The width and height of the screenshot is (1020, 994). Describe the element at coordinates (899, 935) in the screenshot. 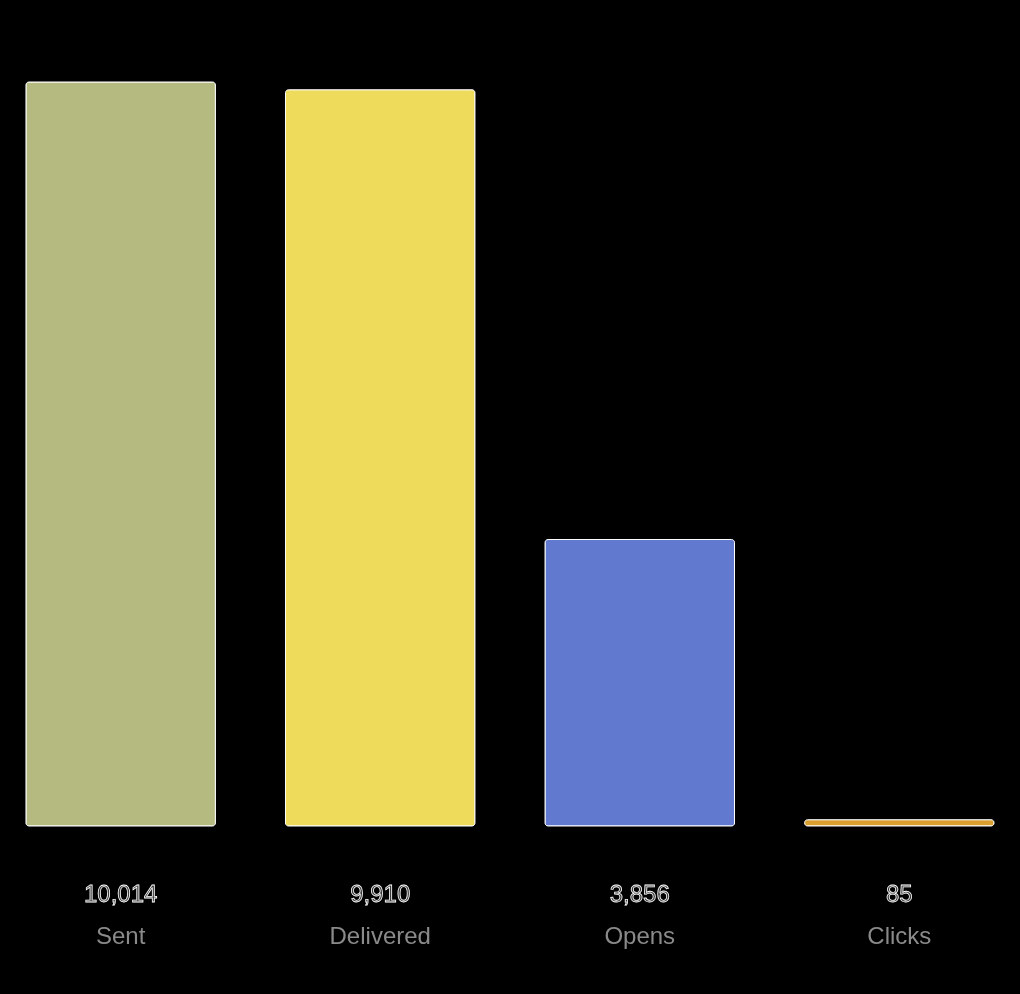

I see `x-tick-label: Clicks` at that location.